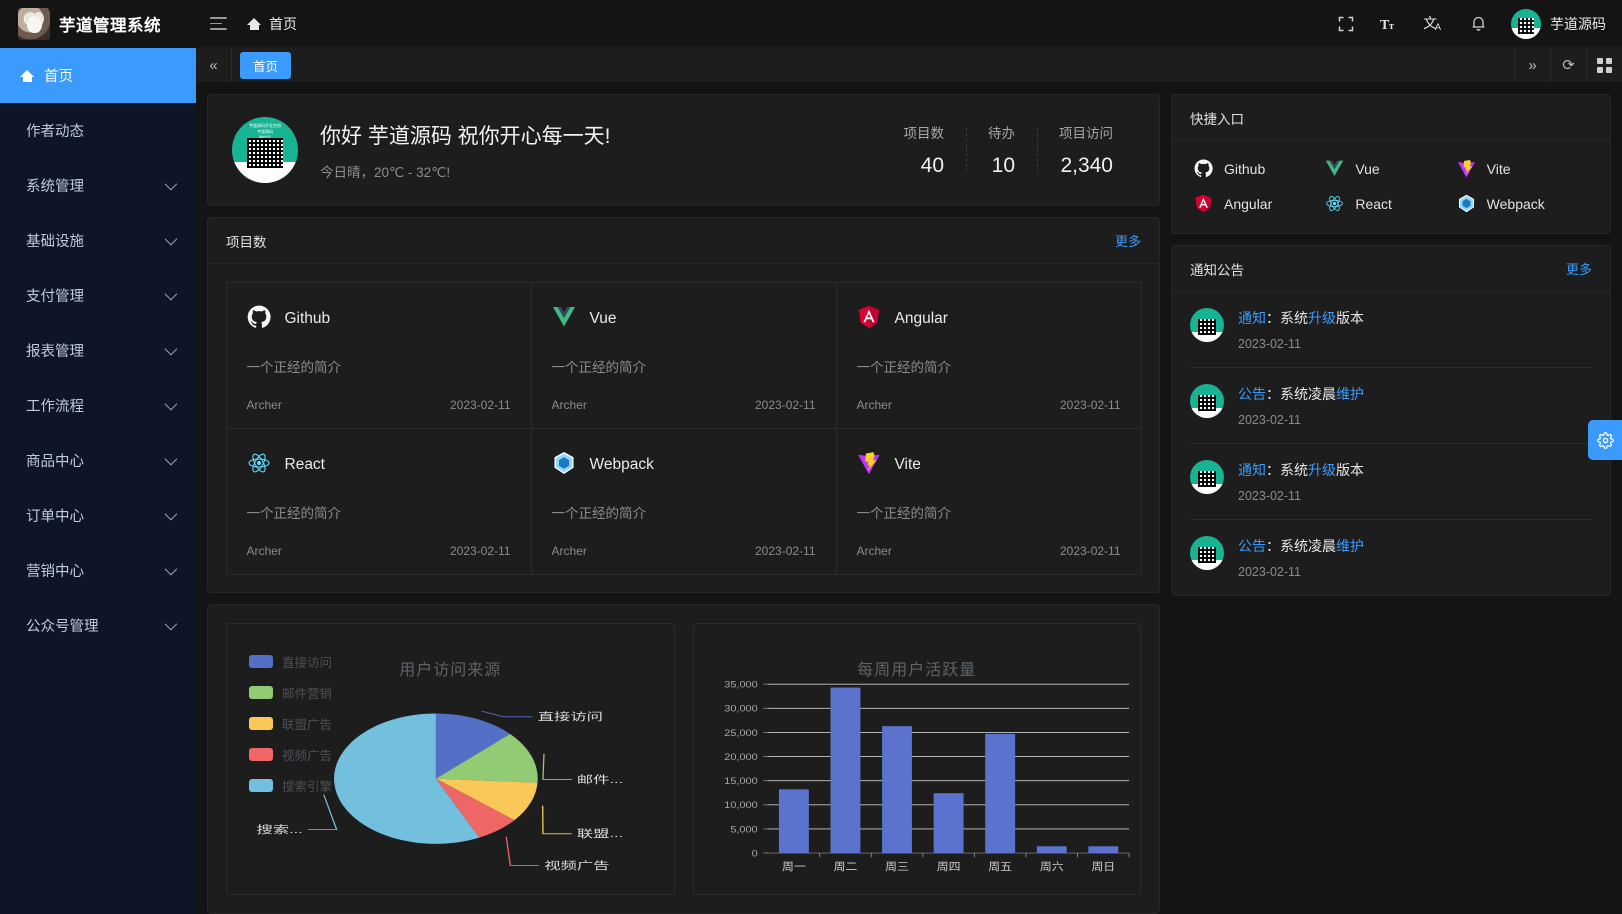  I want to click on bell-icon, so click(1478, 24).